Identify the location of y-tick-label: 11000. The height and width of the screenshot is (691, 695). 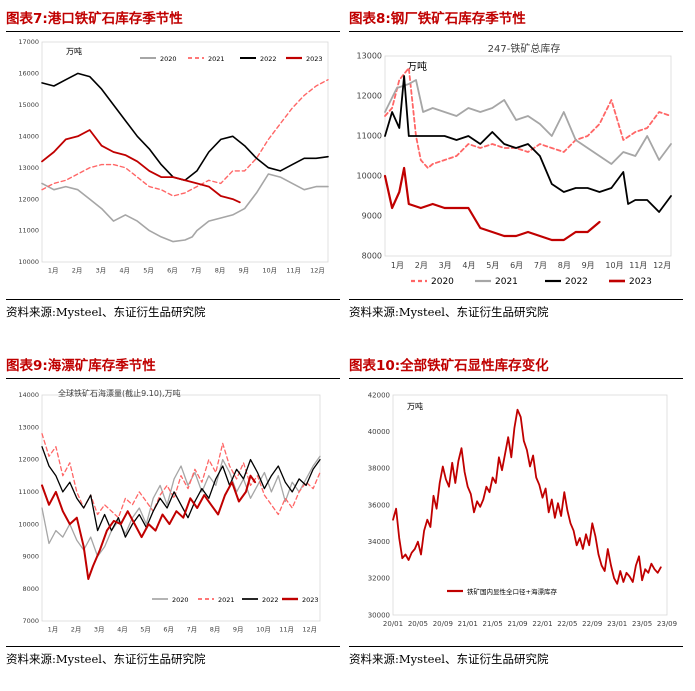
(28, 492).